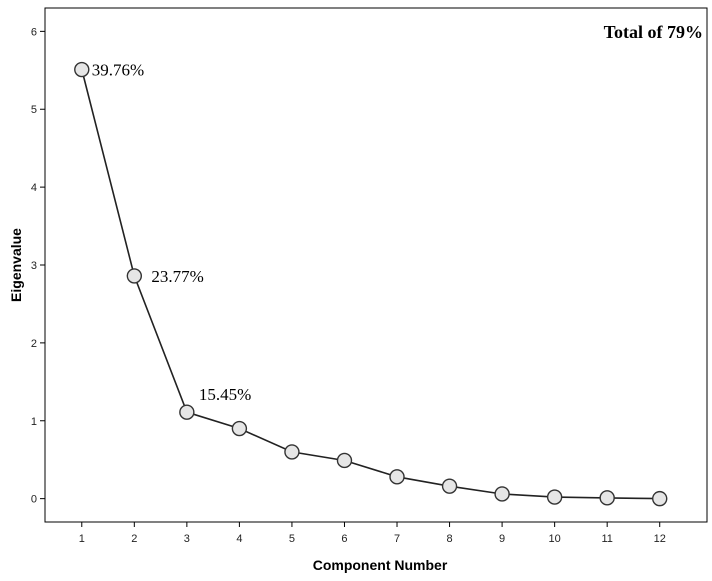  What do you see at coordinates (118, 70) in the screenshot?
I see `variance-annotation: 39.76%` at bounding box center [118, 70].